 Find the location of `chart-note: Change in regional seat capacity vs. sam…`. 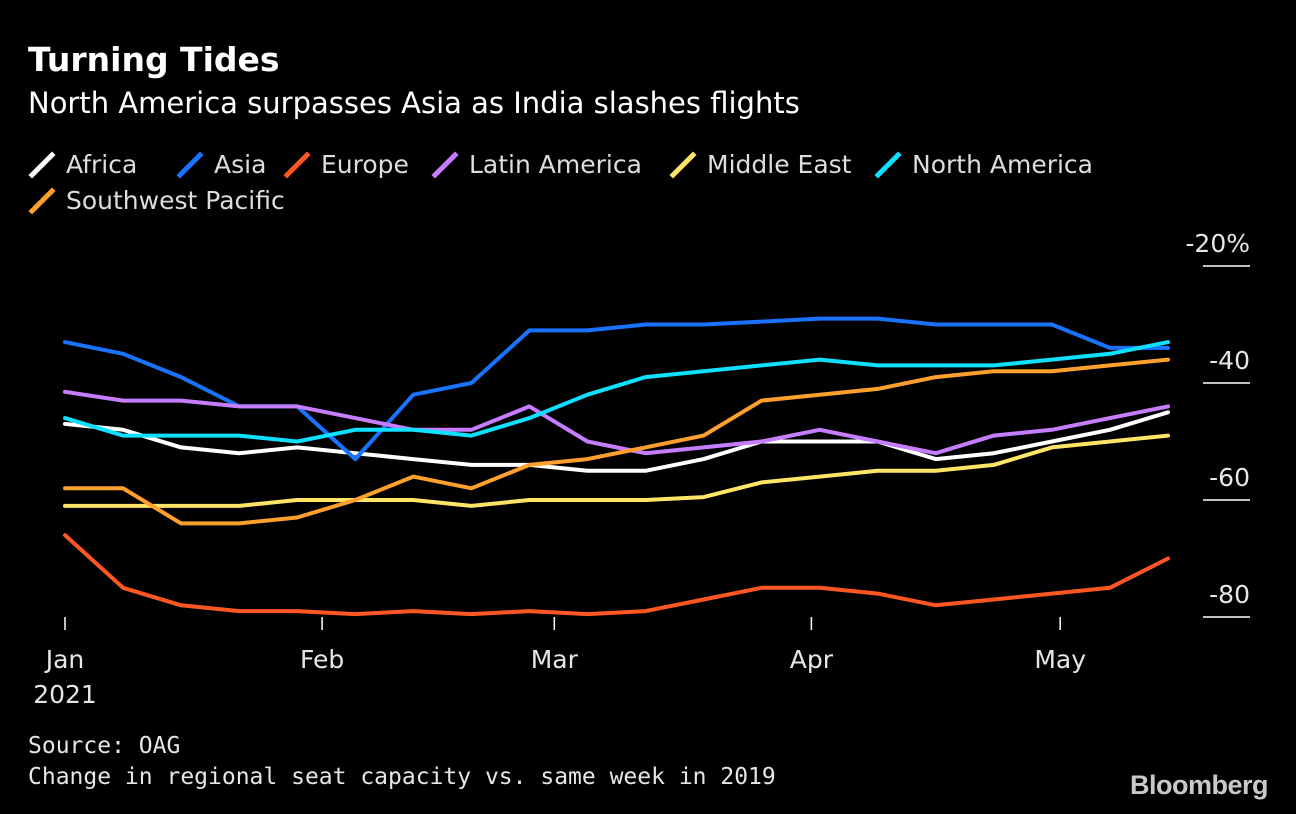

chart-note: Change in regional seat capacity vs. sam… is located at coordinates (402, 777).